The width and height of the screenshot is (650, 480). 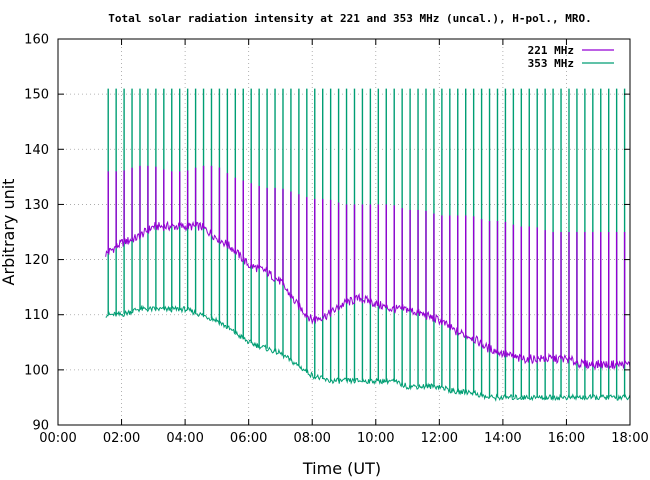 What do you see at coordinates (551, 63) in the screenshot?
I see `legend-label-353: 353 MHz` at bounding box center [551, 63].